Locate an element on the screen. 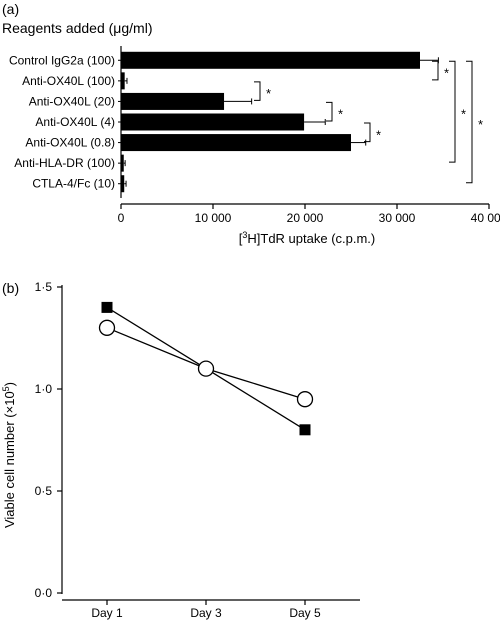 The width and height of the screenshot is (500, 620). panel-b-x-tick-label: Day 3 is located at coordinates (206, 613).